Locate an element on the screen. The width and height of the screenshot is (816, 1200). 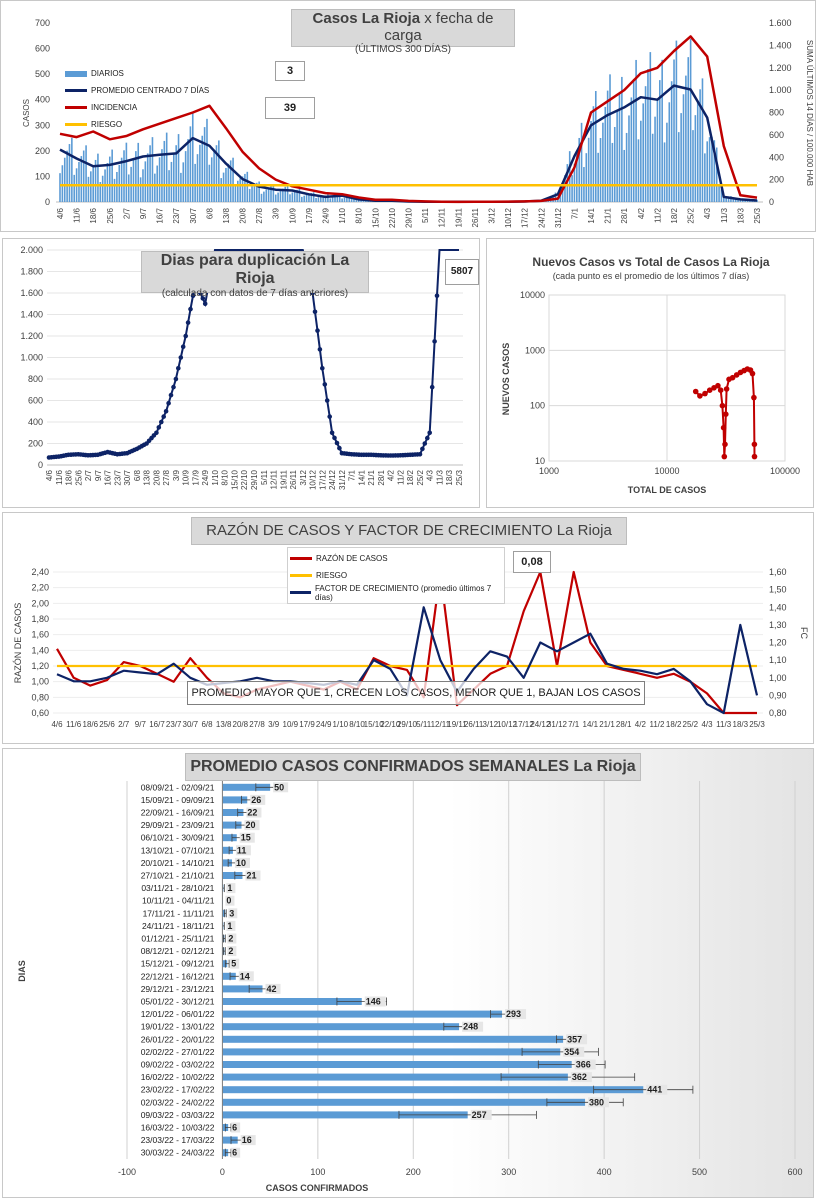
y-left-tick: 1,60 is located at coordinates (40, 635).